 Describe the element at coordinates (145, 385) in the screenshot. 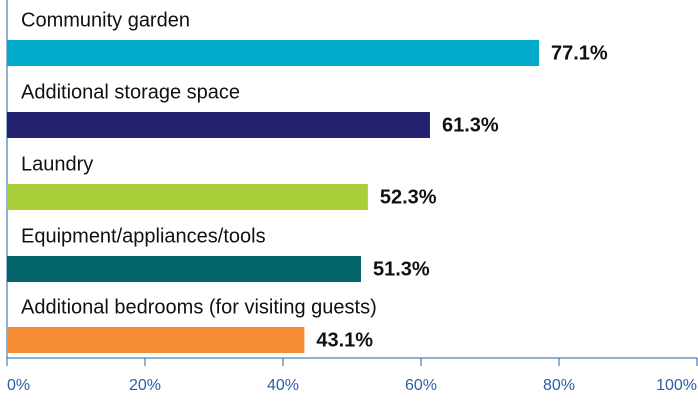

I see `x-tick-label: 20%` at that location.